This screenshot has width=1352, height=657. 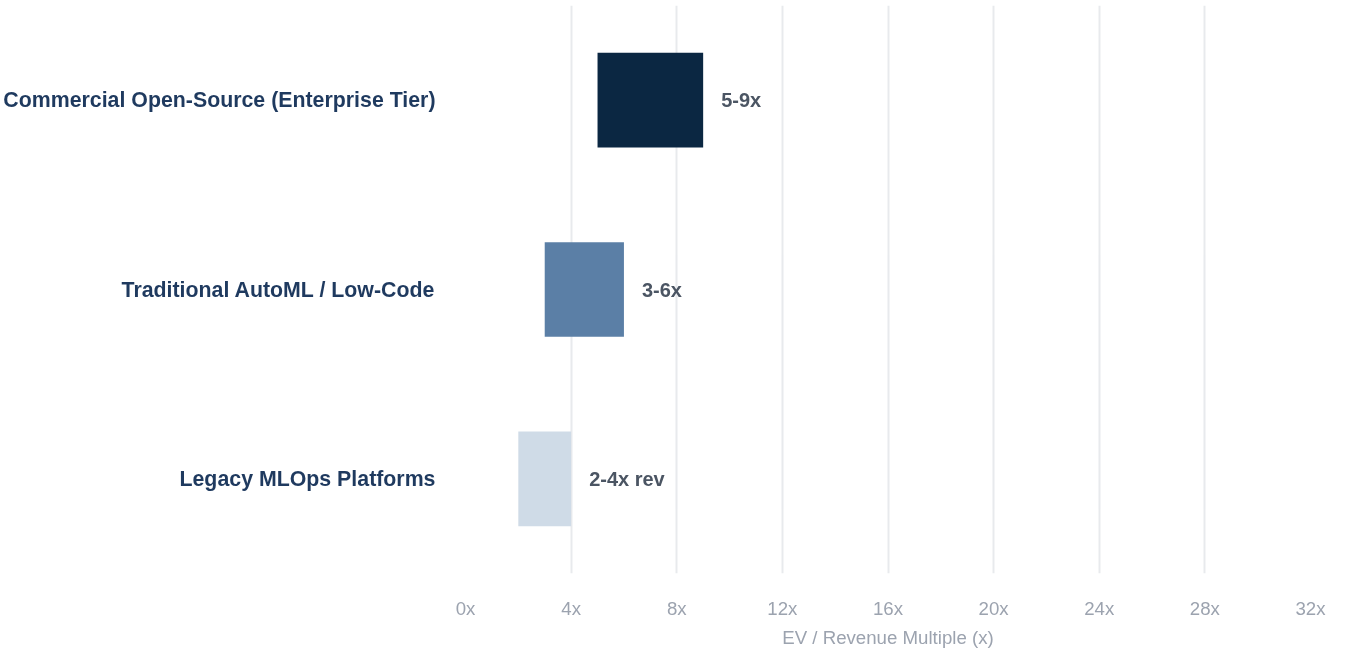 I want to click on data-label: 2-4x rev, so click(x=627, y=478).